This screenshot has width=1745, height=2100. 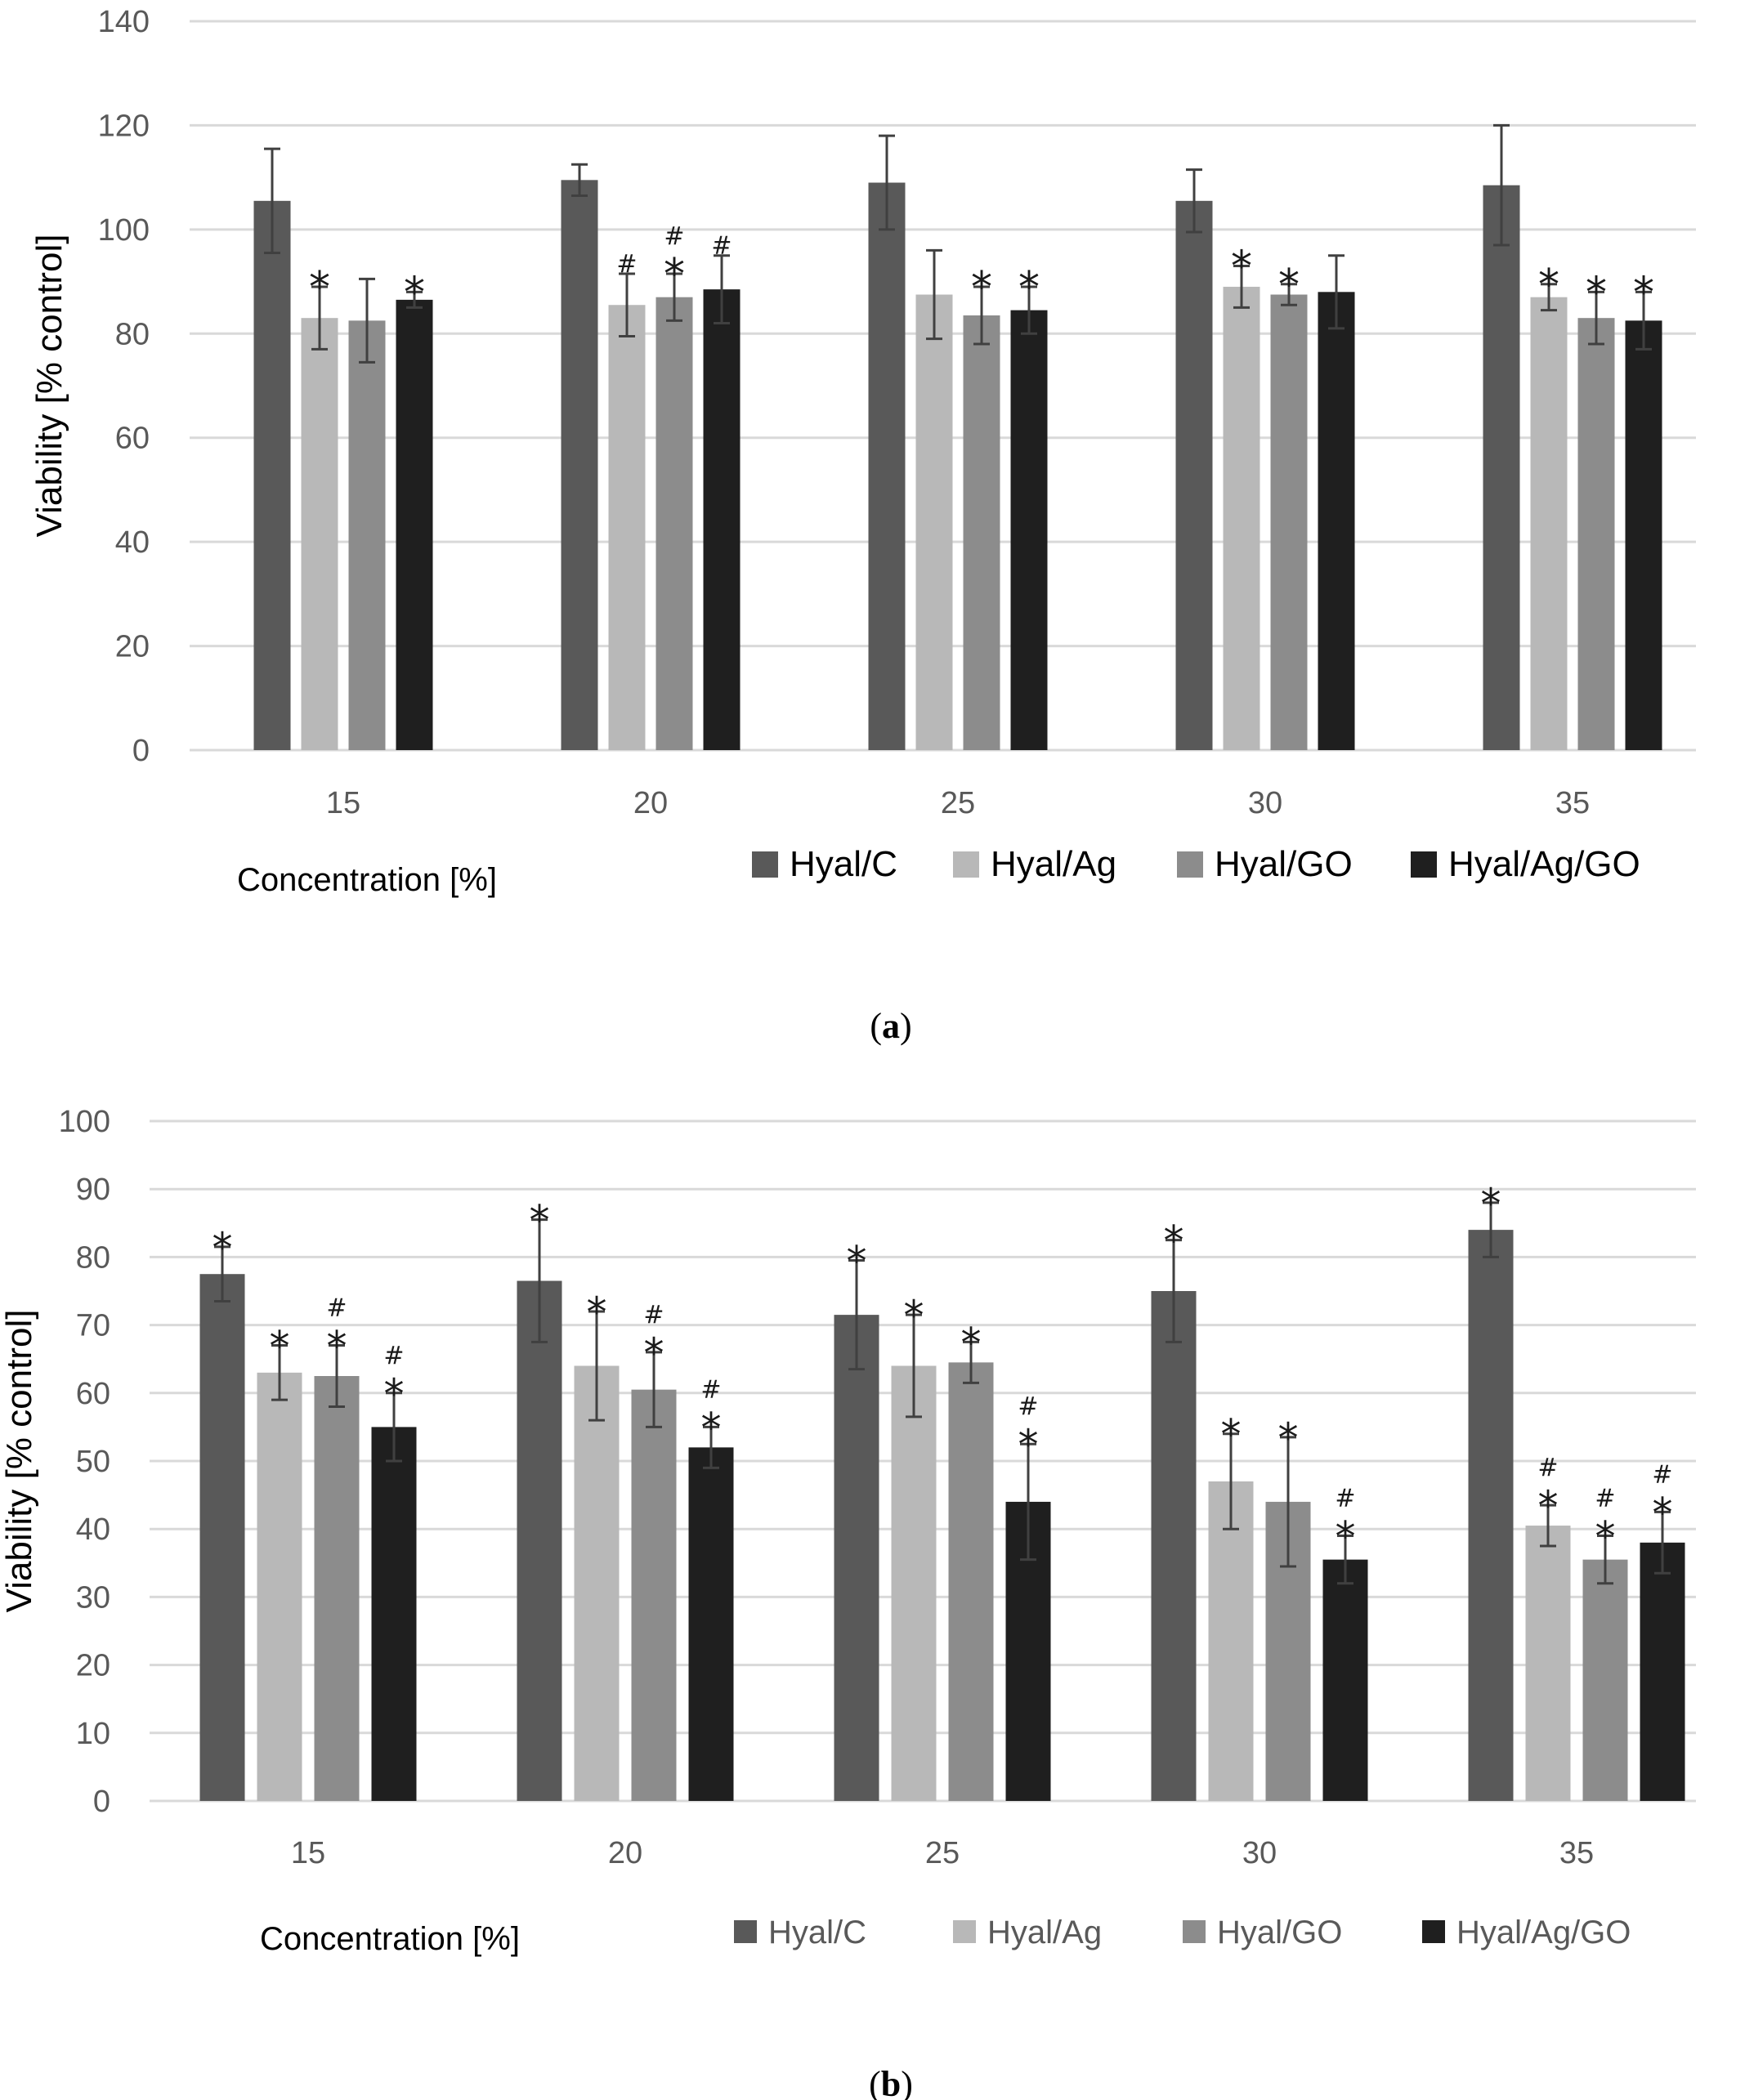 I want to click on panel-a-y-tick-label: 0, so click(x=141, y=751).